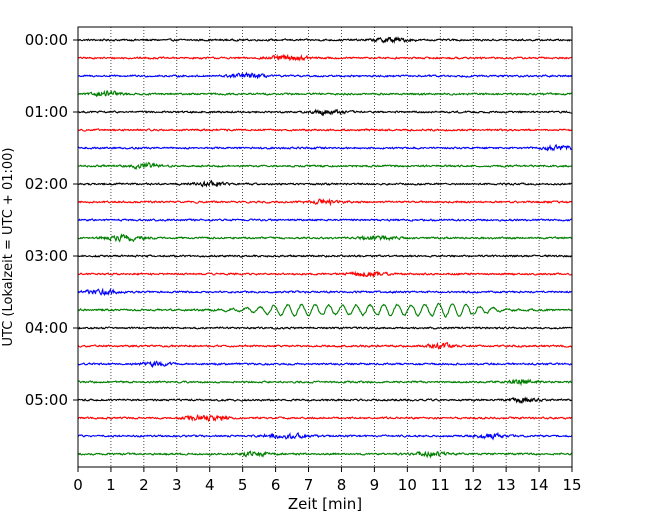  Describe the element at coordinates (276, 485) in the screenshot. I see `x-tick-label: 6` at that location.